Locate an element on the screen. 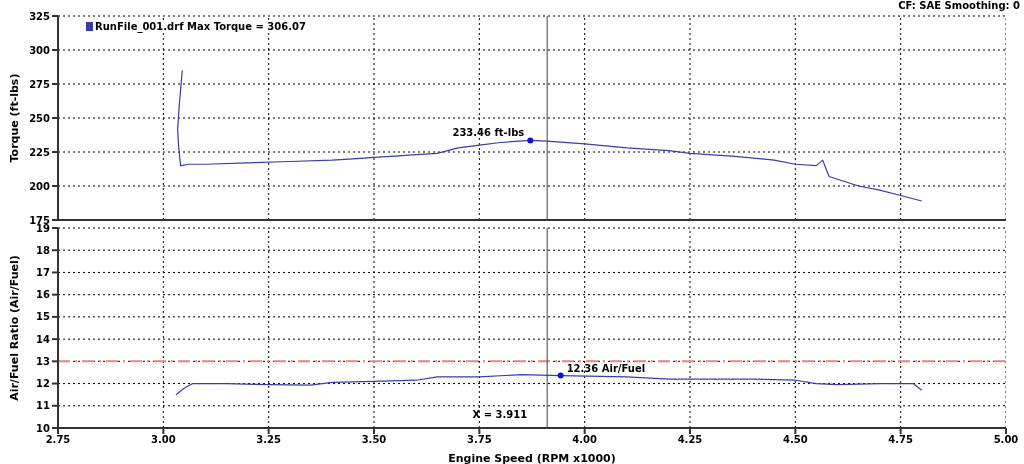 The image size is (1024, 464). y-axis-title: Air/Fuel Ratio (Air/Fuel) is located at coordinates (14, 328).